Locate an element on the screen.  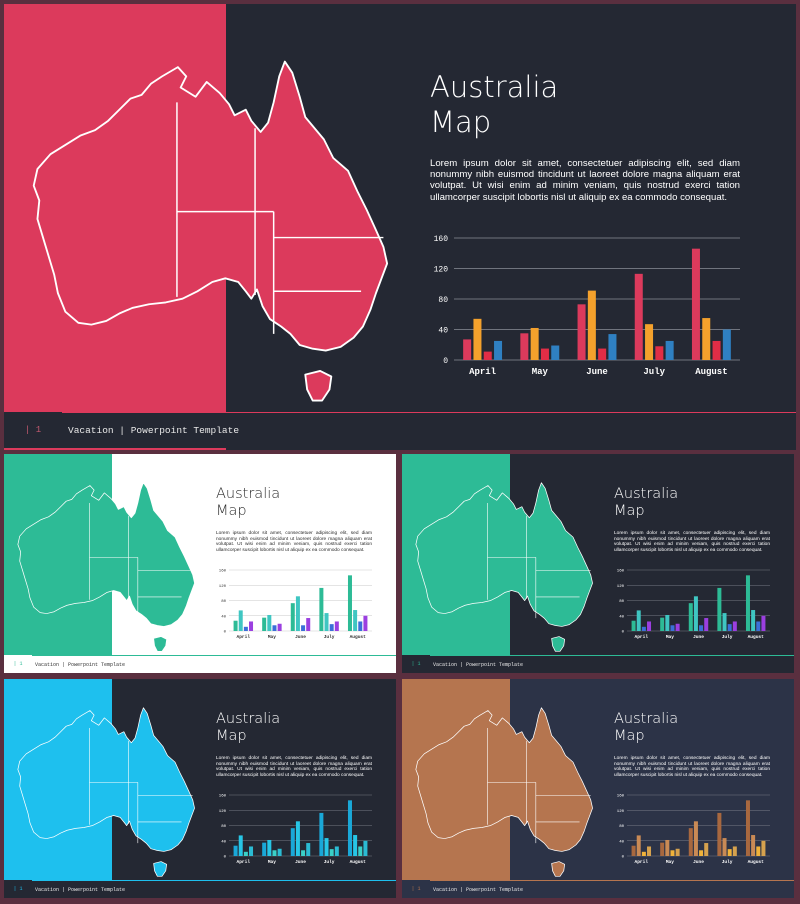
x-tick-label: April is located at coordinates (244, 637).